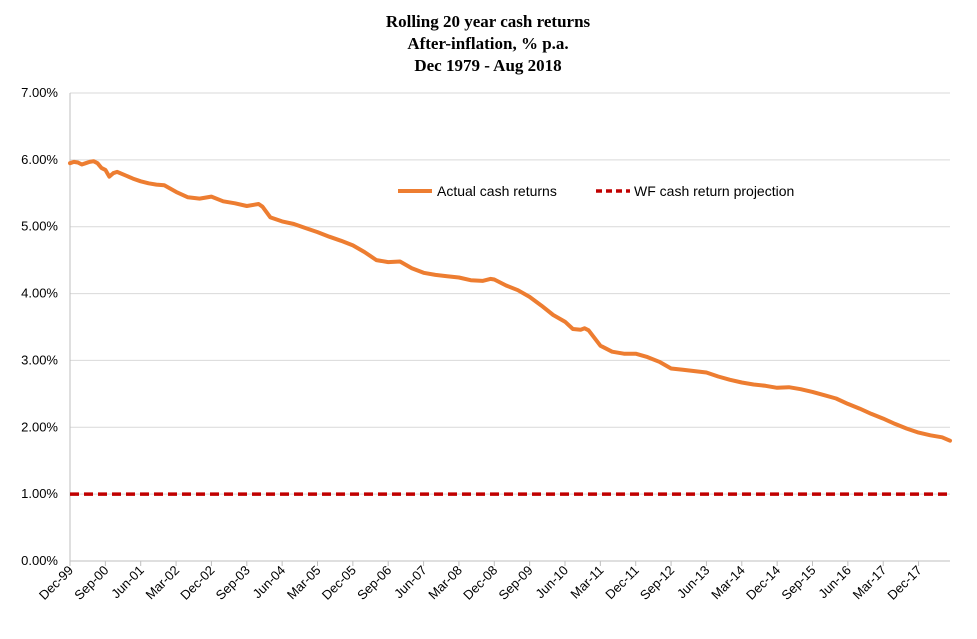  I want to click on chart-title-line-2: After-inflation, % p.a., so click(487, 43).